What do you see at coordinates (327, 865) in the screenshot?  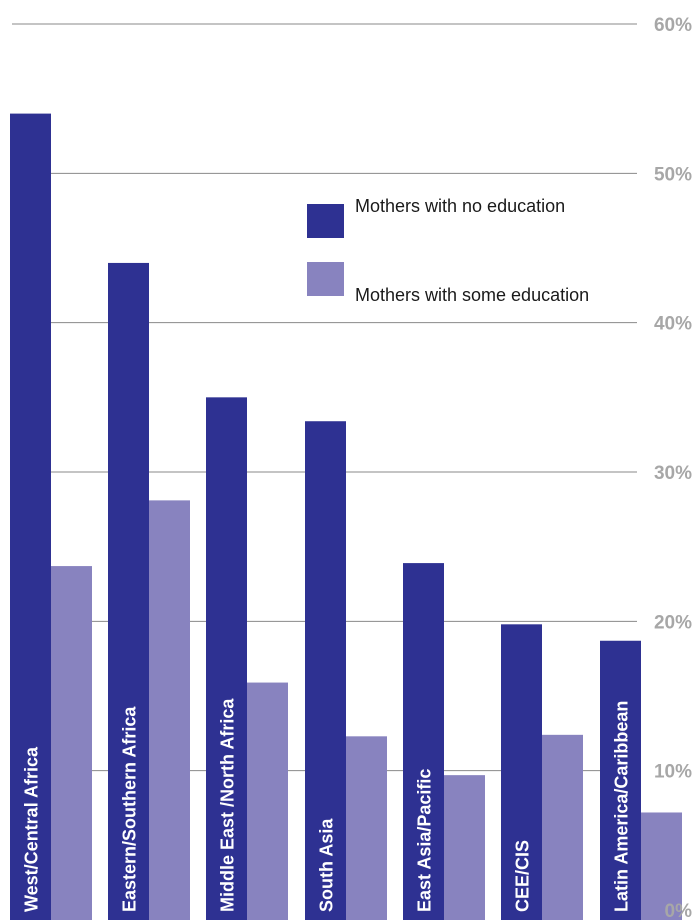 I see `category-label: South Asia` at bounding box center [327, 865].